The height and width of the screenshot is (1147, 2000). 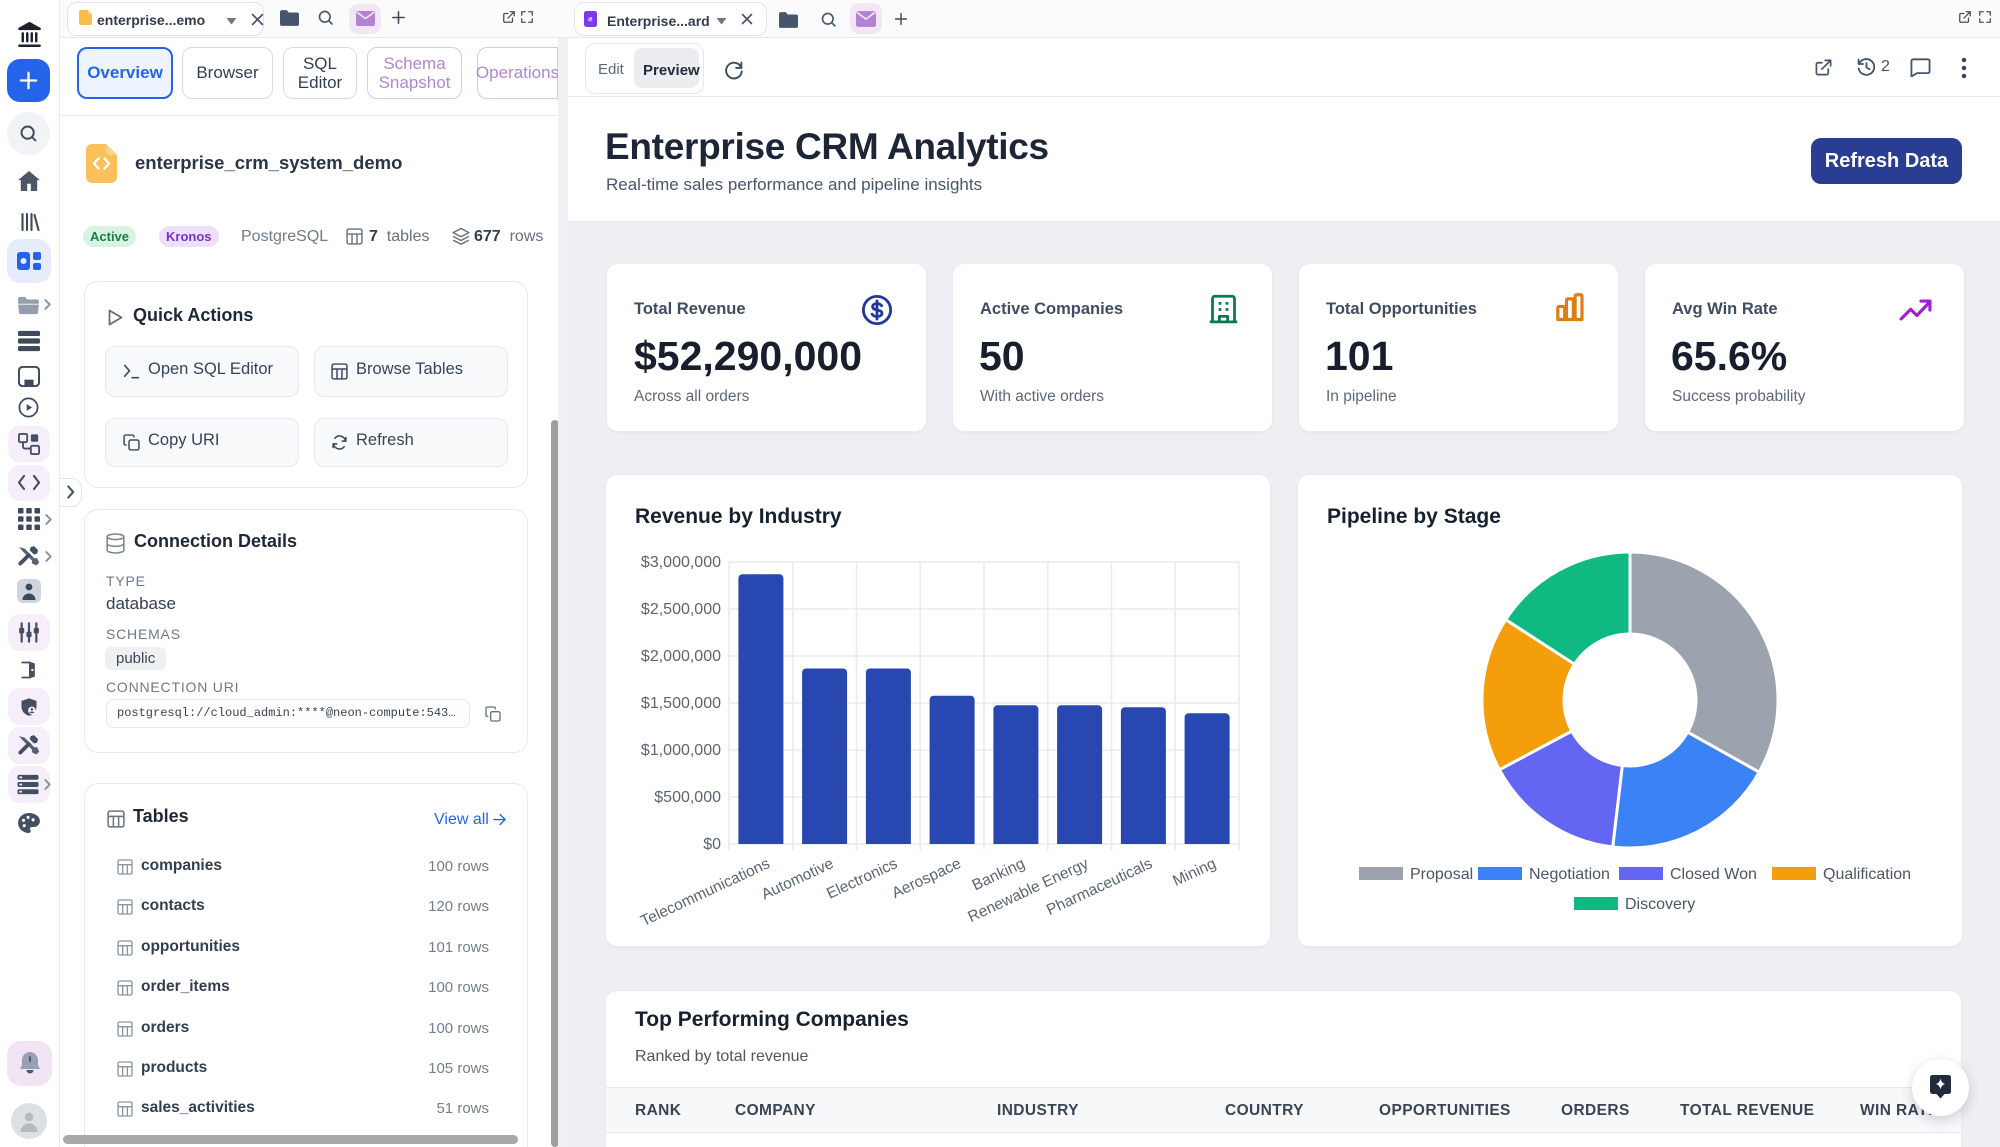 I want to click on svg-text: Aerospace, so click(x=926, y=878).